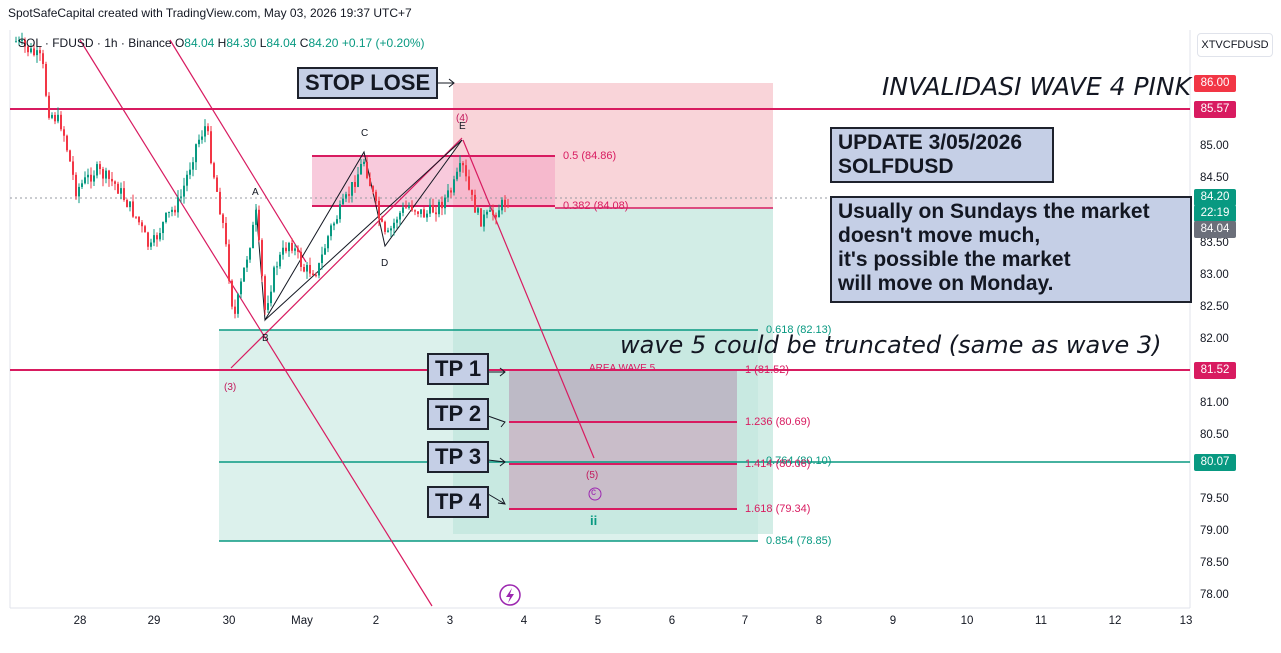  Describe the element at coordinates (1214, 307) in the screenshot. I see `price-tick: 82.50` at that location.